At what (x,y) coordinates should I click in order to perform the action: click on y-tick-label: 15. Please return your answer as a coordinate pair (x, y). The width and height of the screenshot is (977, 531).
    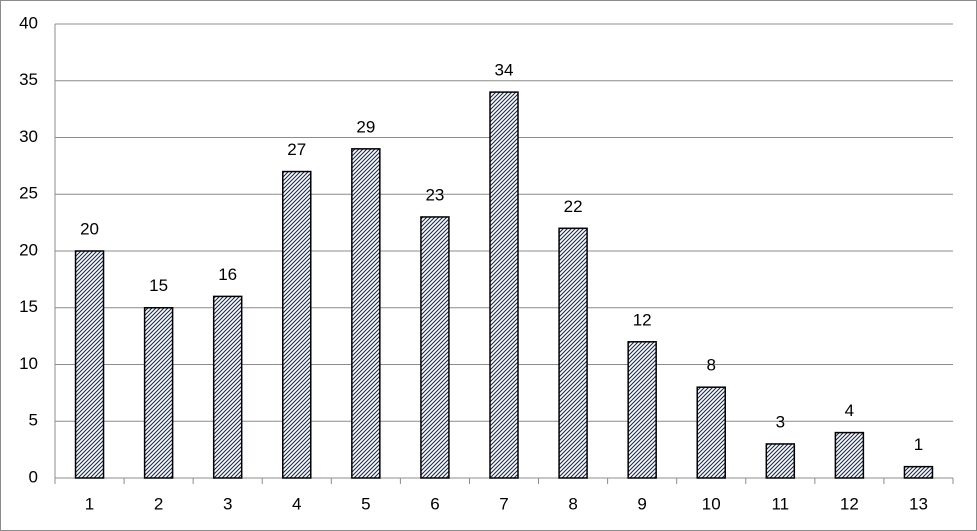
    Looking at the image, I should click on (28, 306).